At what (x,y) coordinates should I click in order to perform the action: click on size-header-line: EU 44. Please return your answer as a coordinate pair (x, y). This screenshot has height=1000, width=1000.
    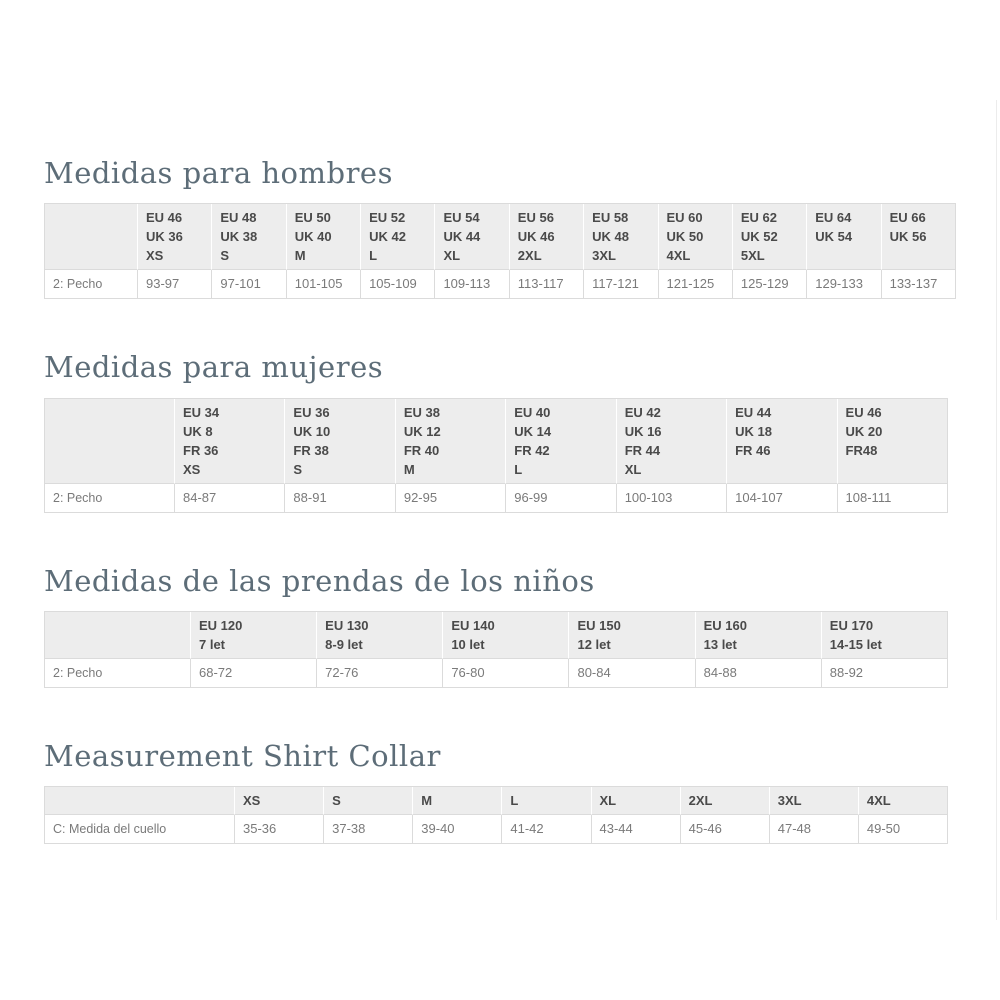
    Looking at the image, I should click on (753, 412).